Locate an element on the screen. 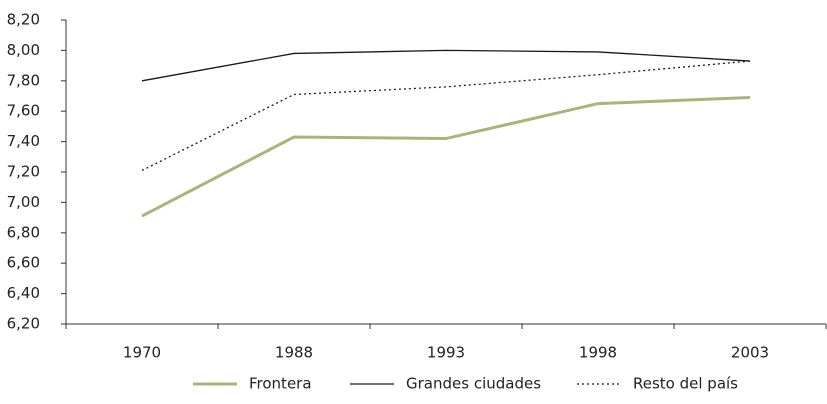 The height and width of the screenshot is (404, 827). y-tick-label: 7,60 is located at coordinates (23, 111).